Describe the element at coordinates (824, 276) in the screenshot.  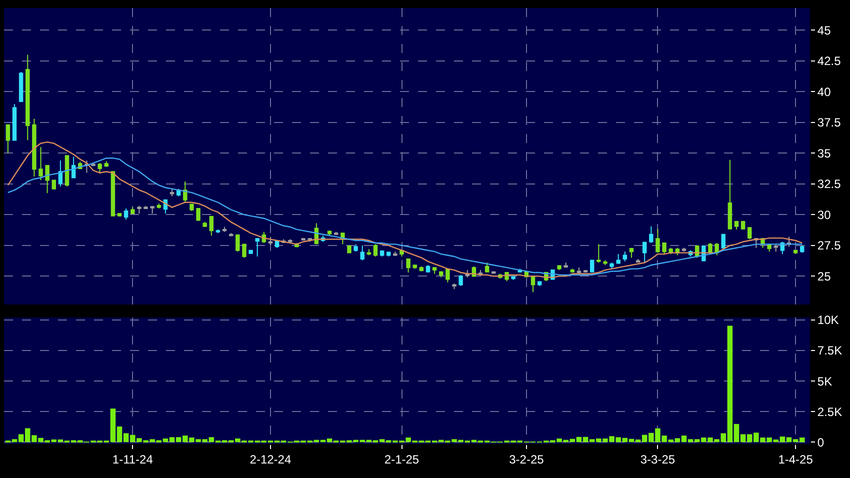
I see `y-tick-label: 25` at that location.